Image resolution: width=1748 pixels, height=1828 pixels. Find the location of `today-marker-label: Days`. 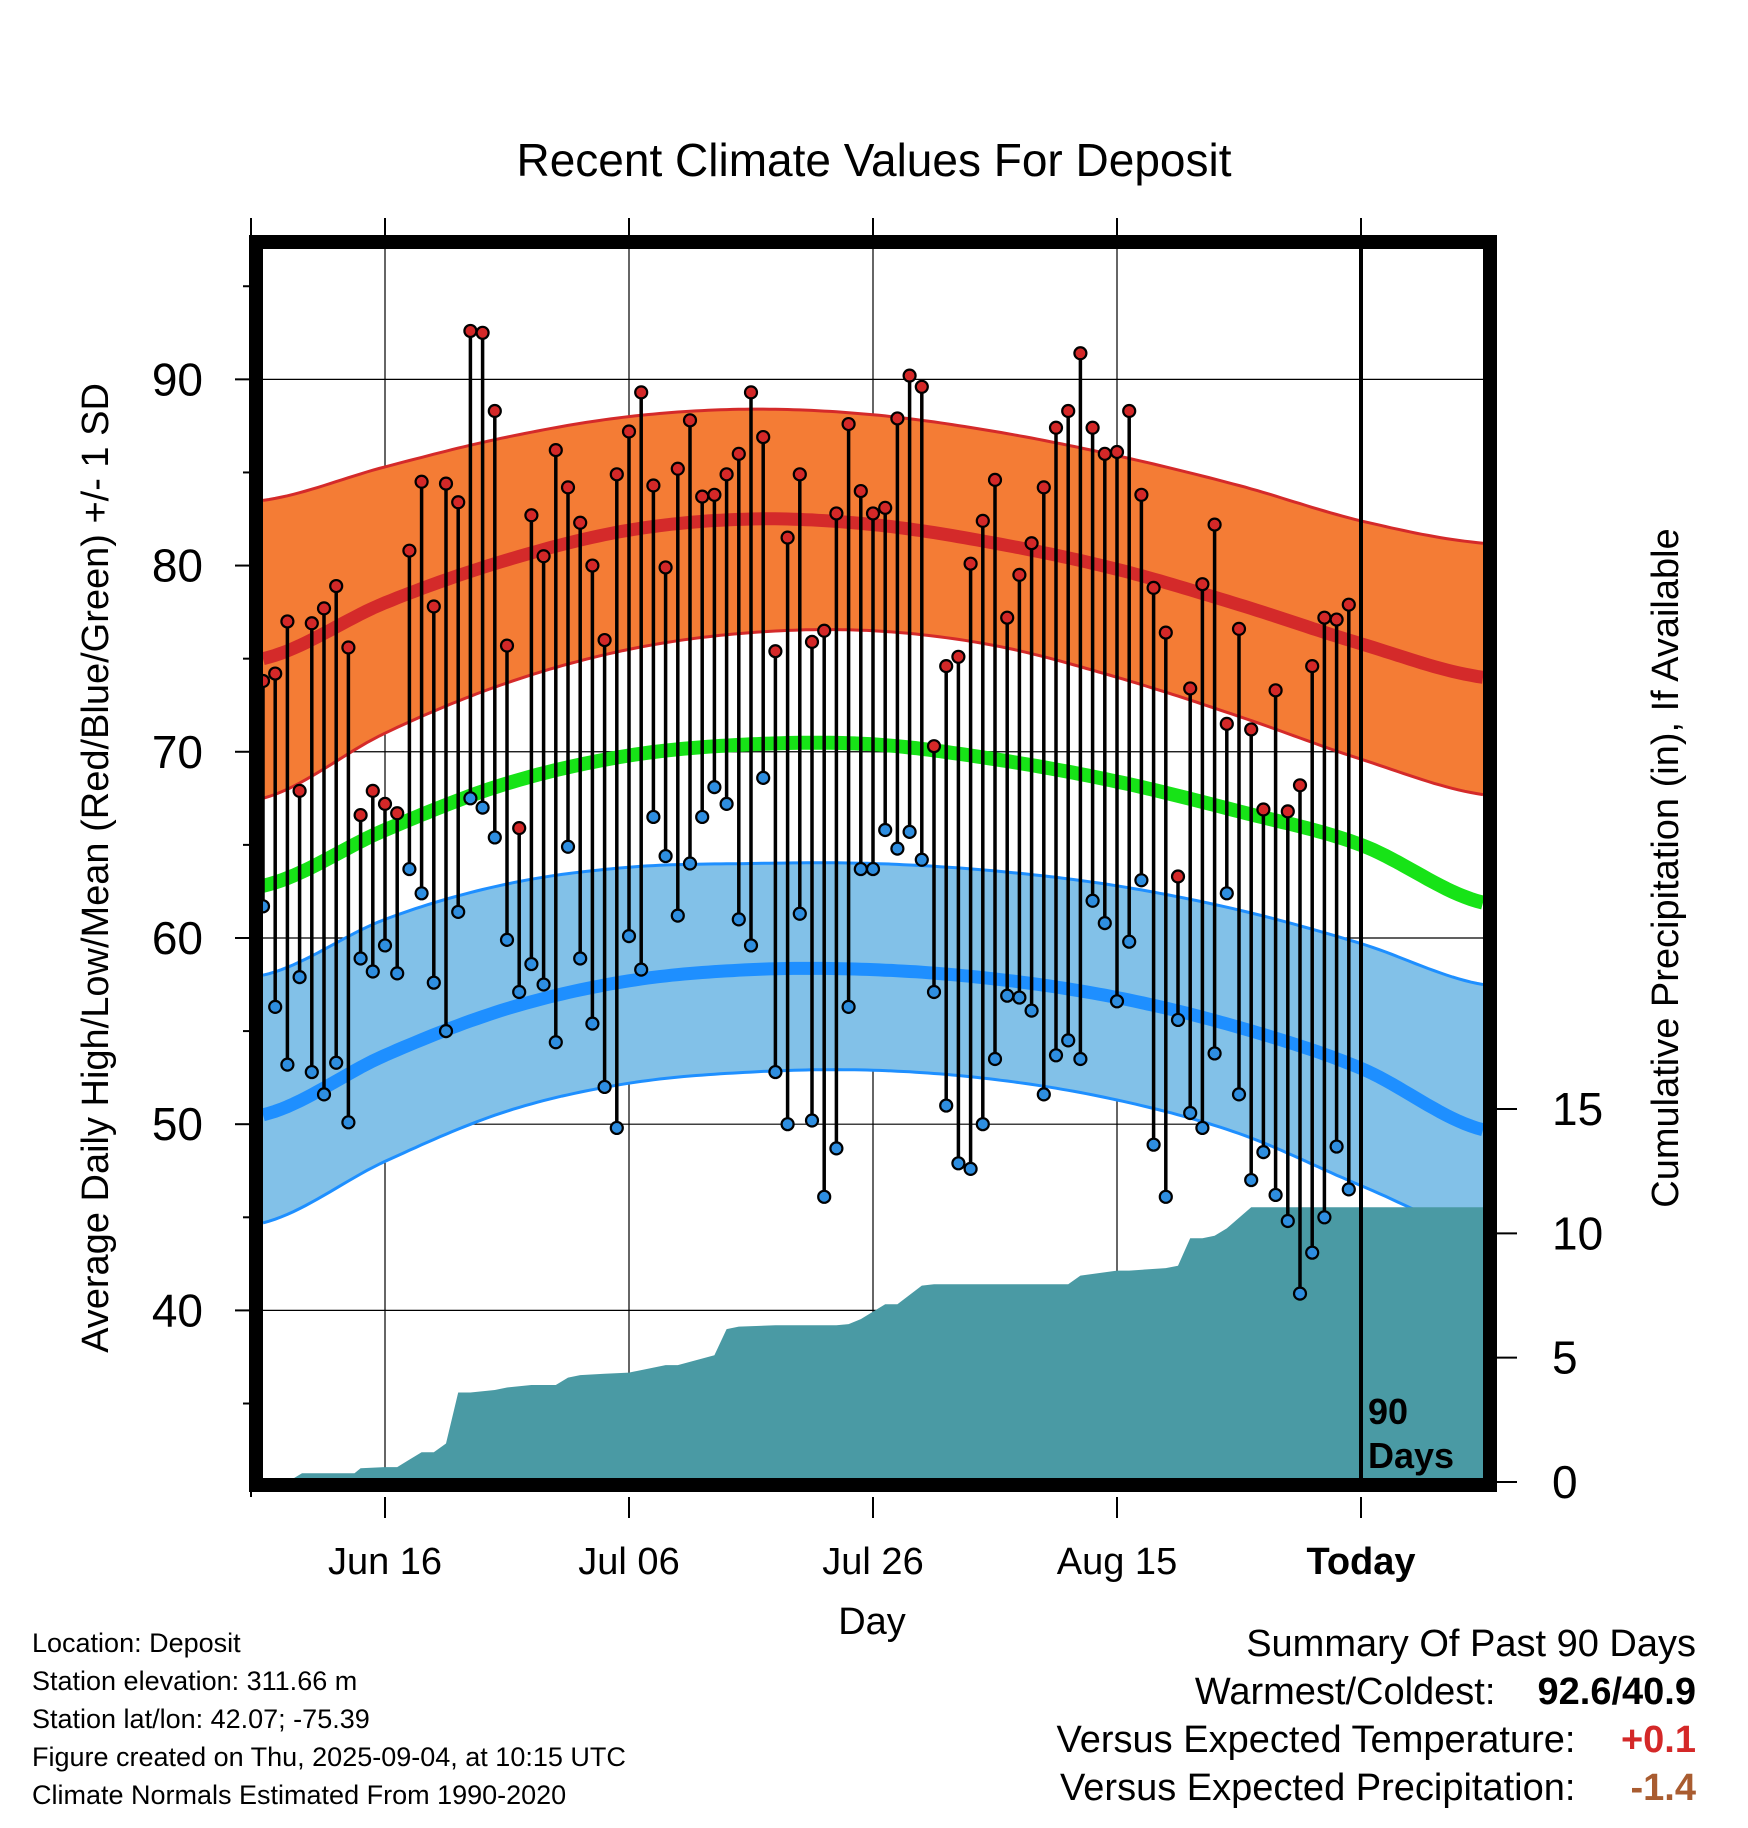

today-marker-label: Days is located at coordinates (1411, 1455).